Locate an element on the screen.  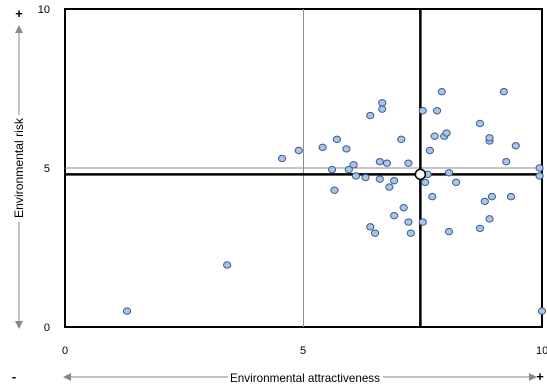
x-tick-label-0: 0 is located at coordinates (65, 351).